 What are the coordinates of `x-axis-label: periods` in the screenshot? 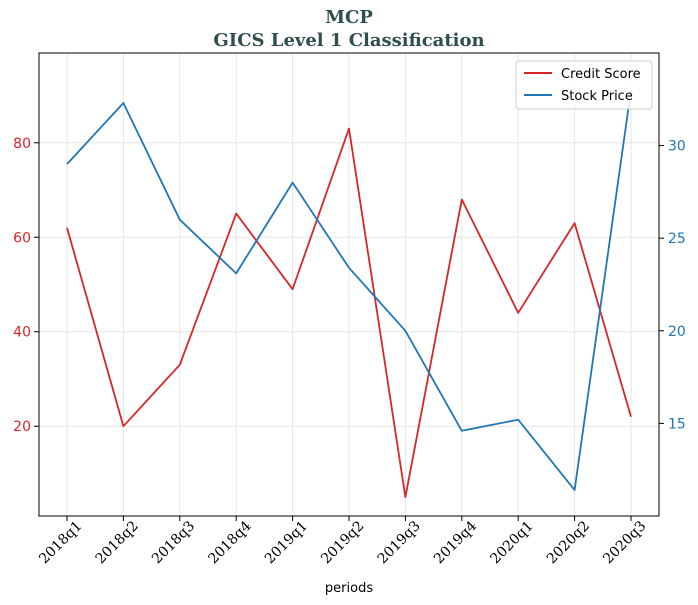 It's located at (349, 588).